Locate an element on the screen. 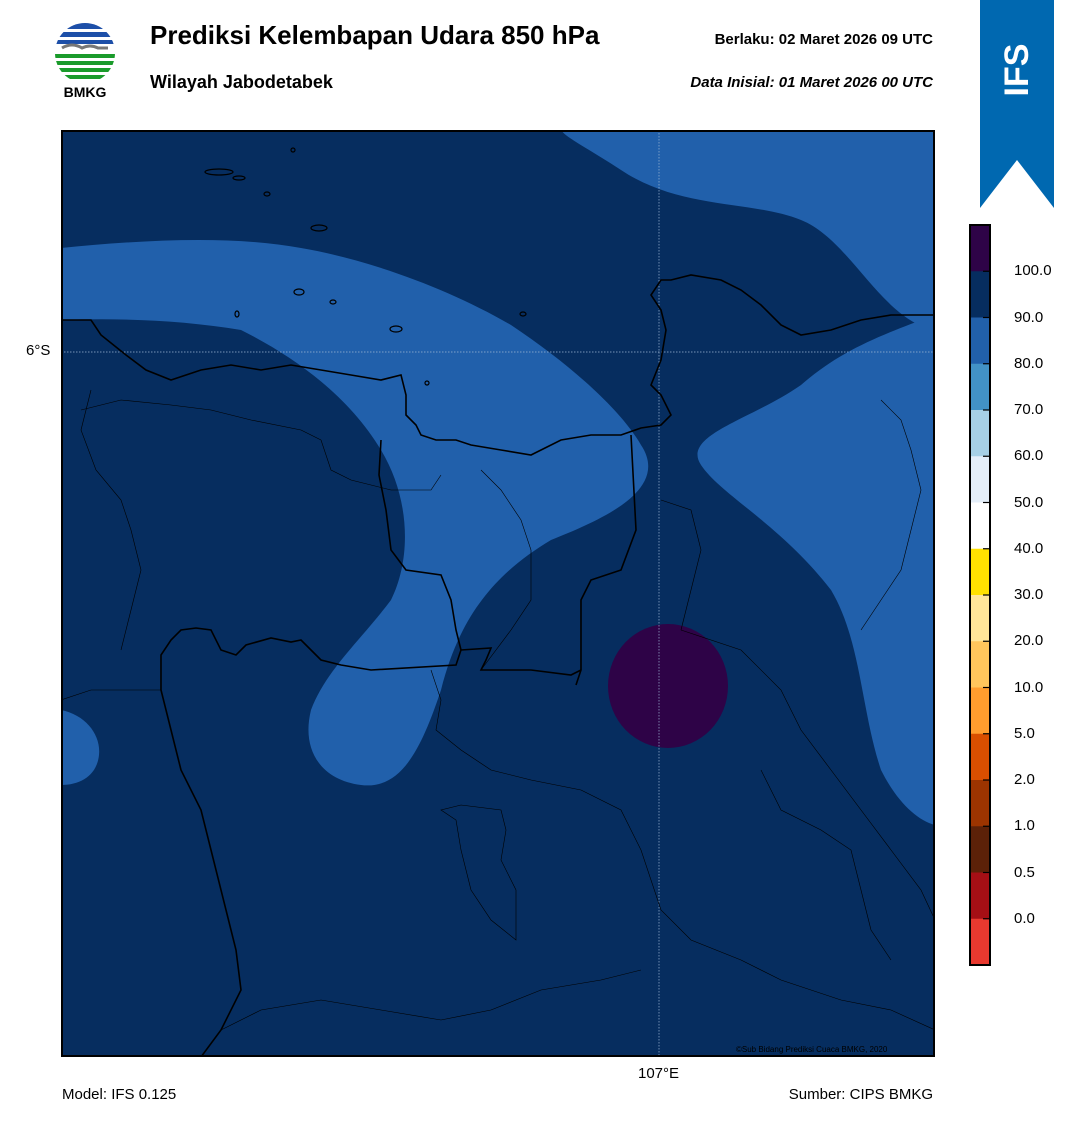  islands is located at coordinates (365, 266).